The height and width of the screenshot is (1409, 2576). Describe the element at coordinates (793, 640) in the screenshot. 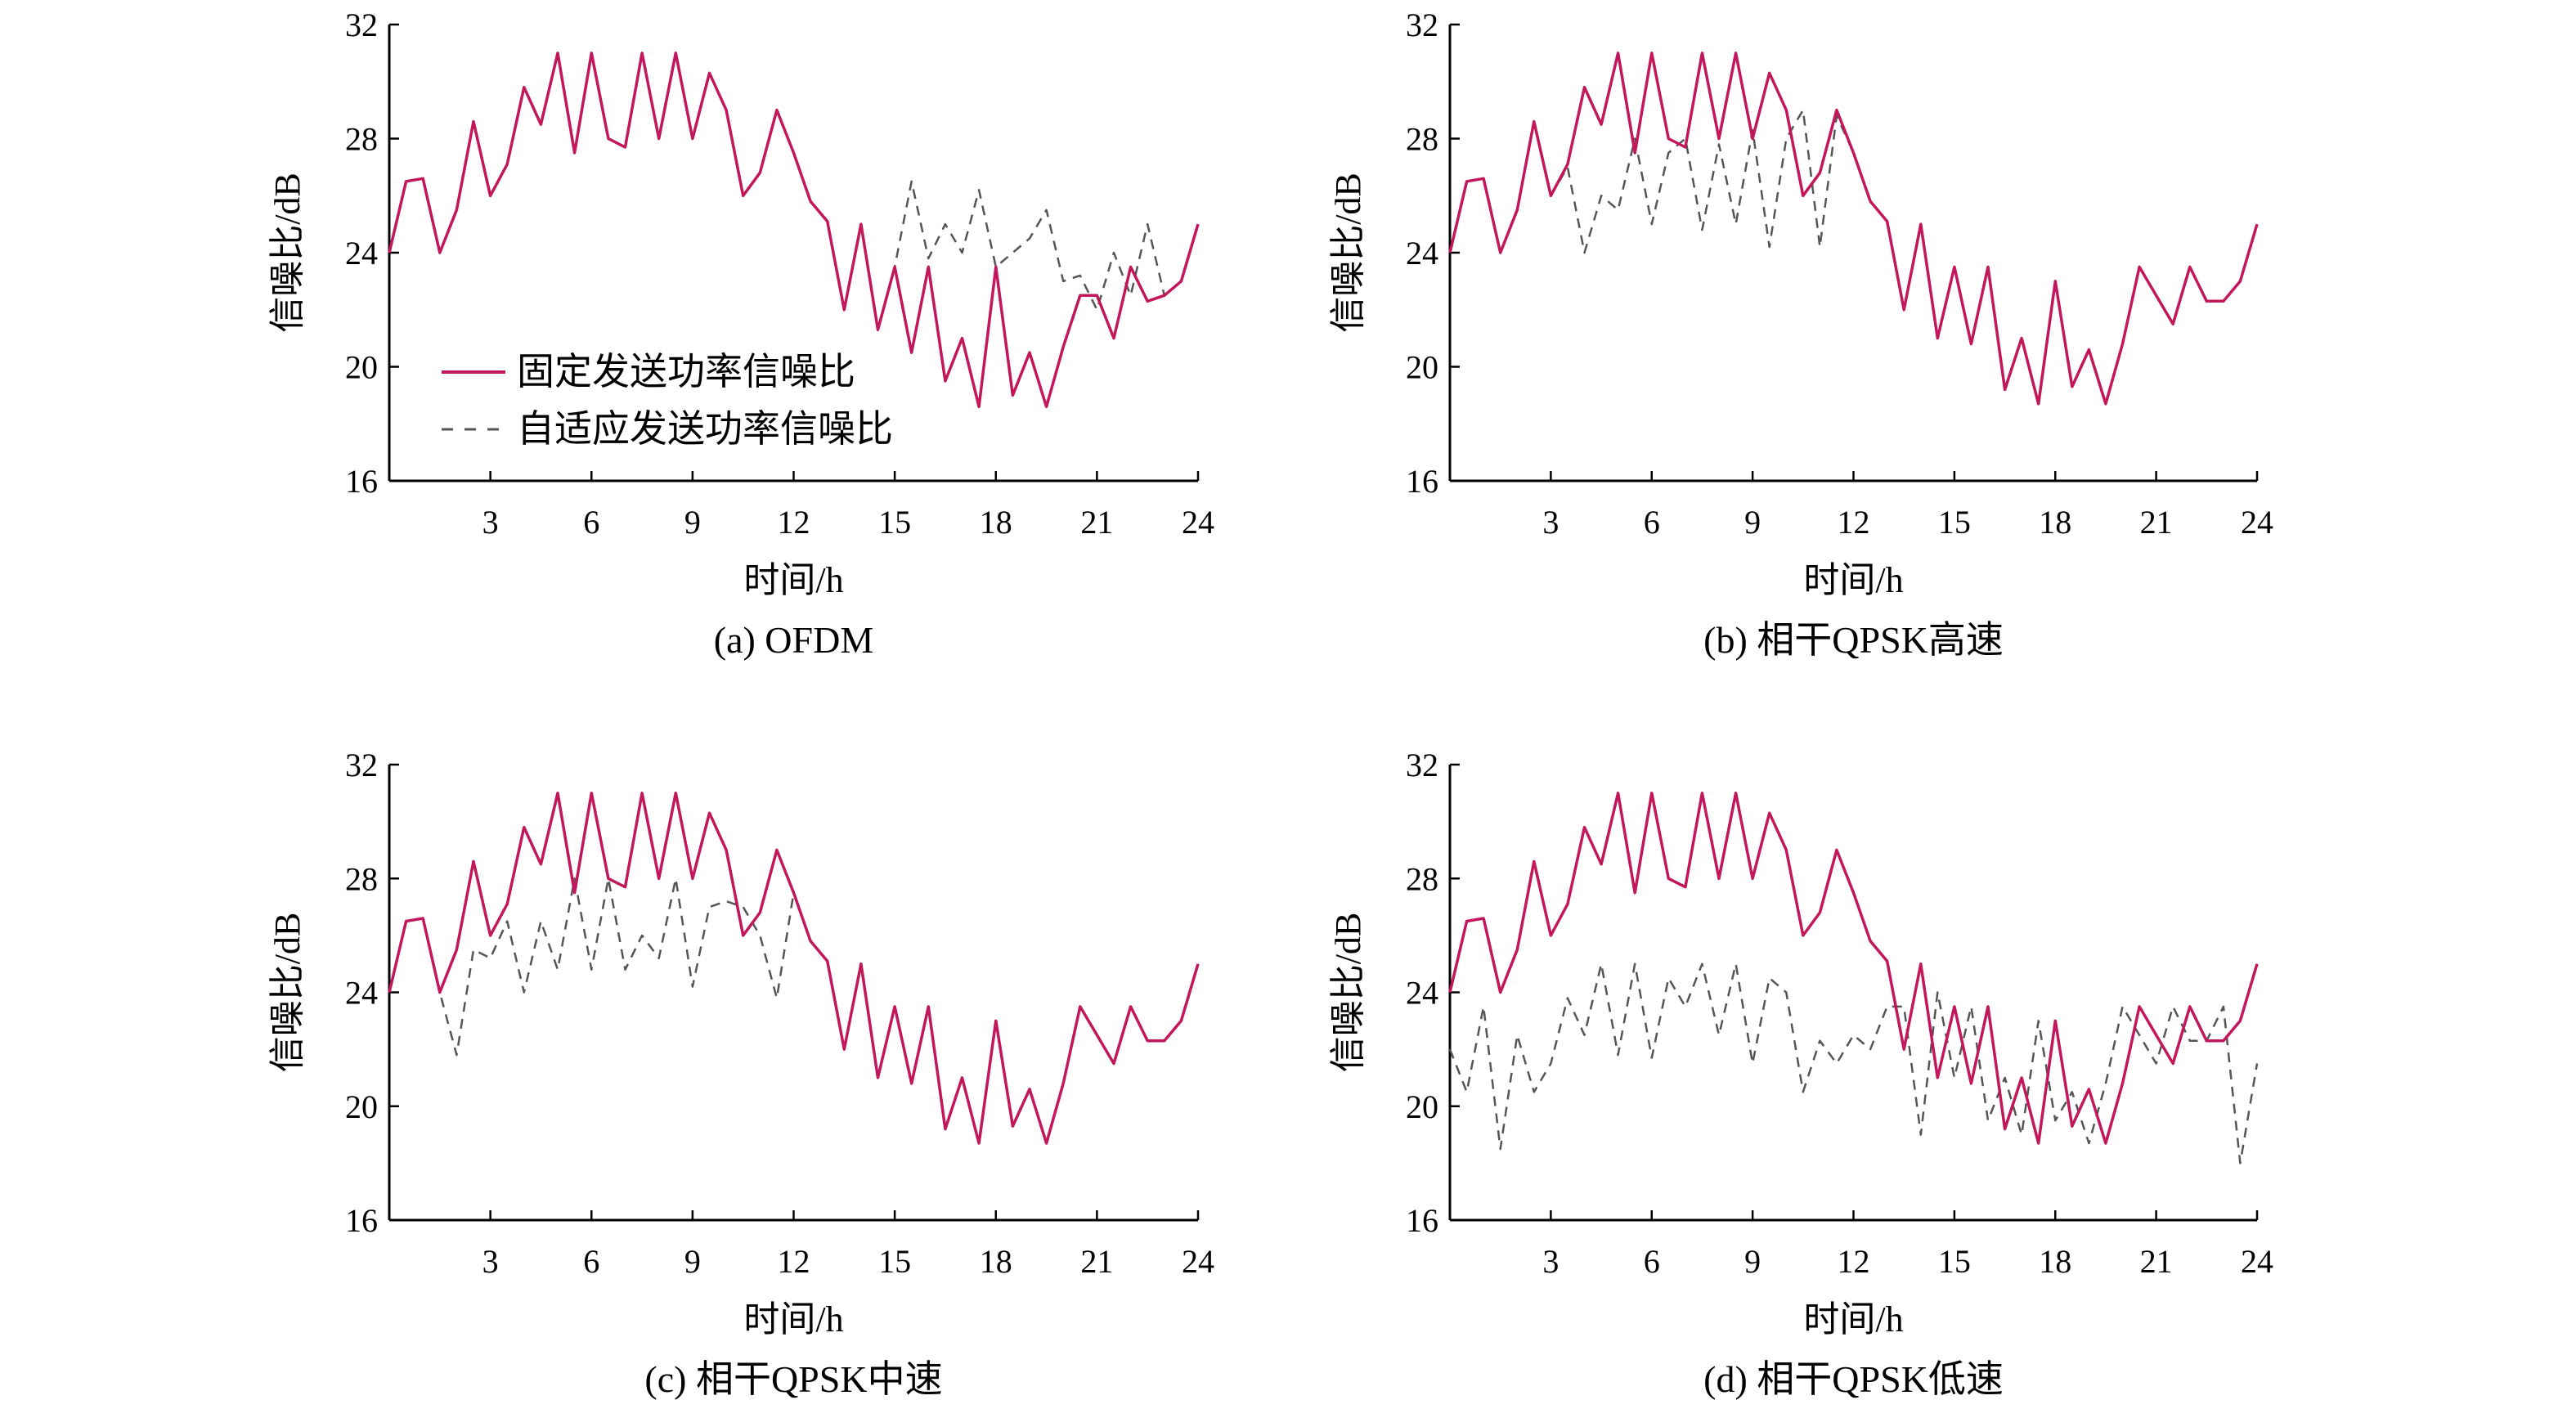

I see `panel-caption: (a) OFDM` at that location.